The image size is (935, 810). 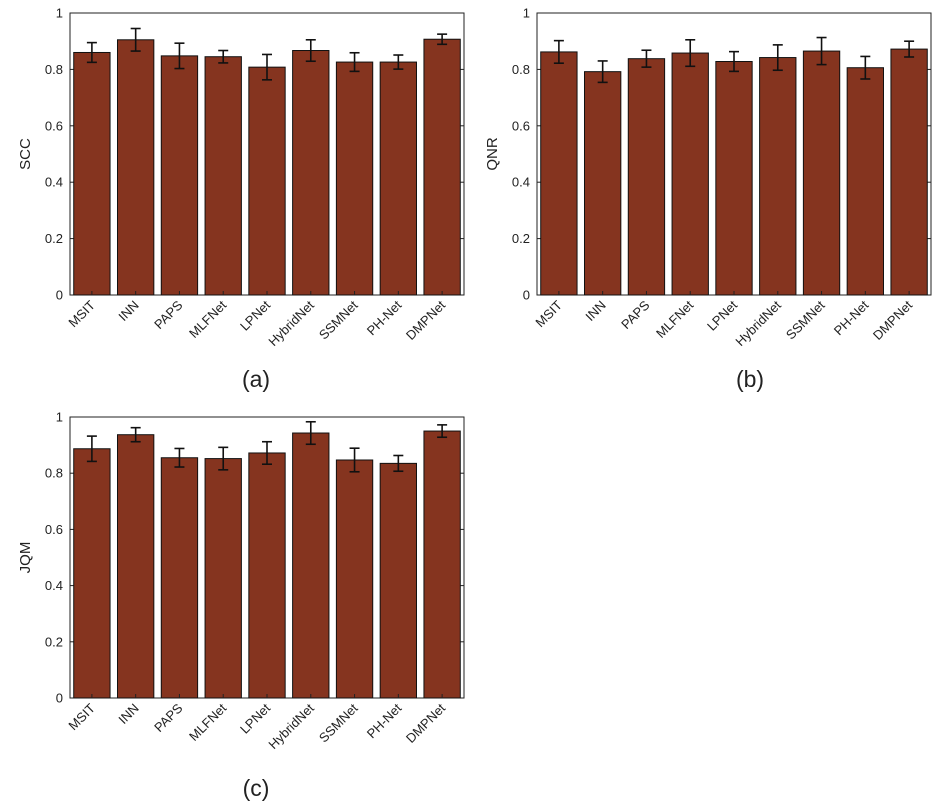 What do you see at coordinates (256, 379) in the screenshot?
I see `panel-label: (a)` at bounding box center [256, 379].